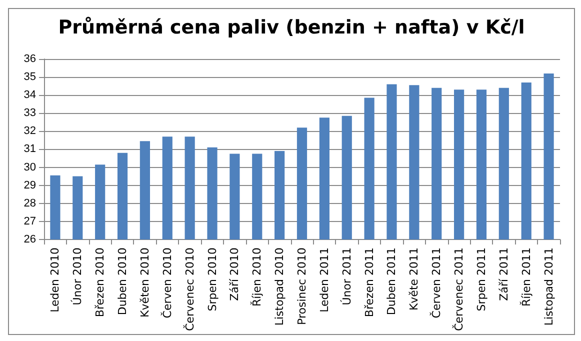 This screenshot has height=341, width=581. What do you see at coordinates (30, 77) in the screenshot?
I see `y-tick-label: 35` at bounding box center [30, 77].